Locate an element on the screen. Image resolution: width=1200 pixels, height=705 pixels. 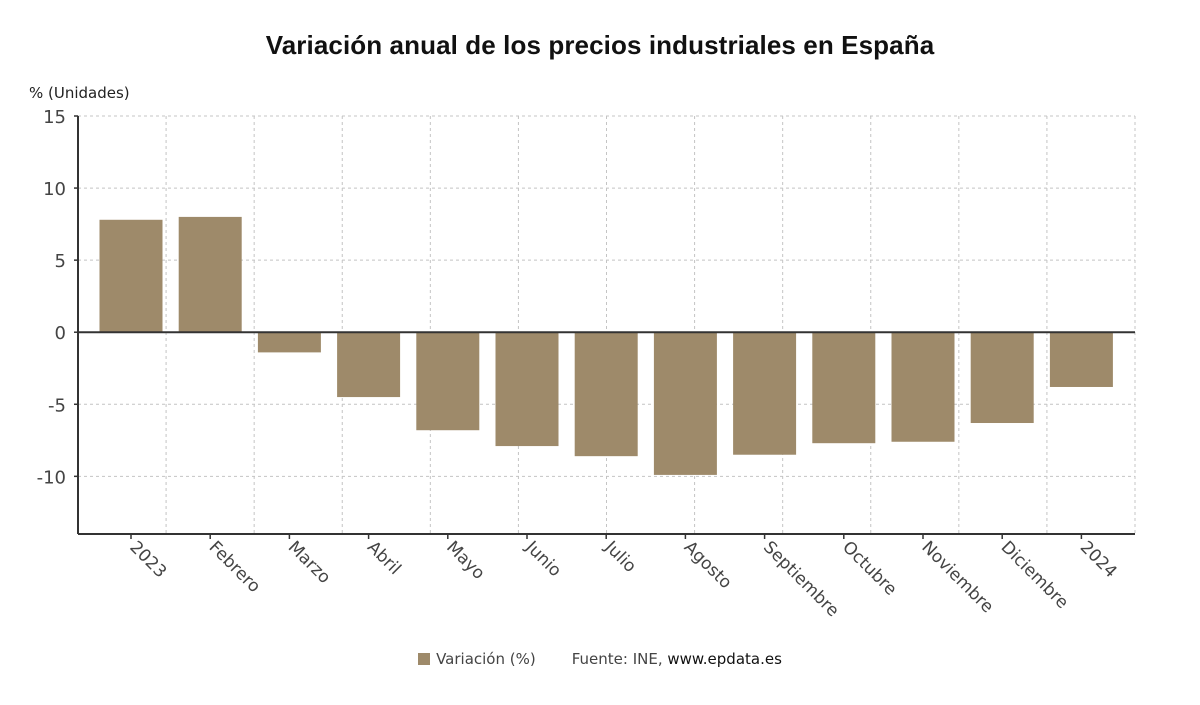
source-prefix: Fuente: INE, is located at coordinates (619, 659).